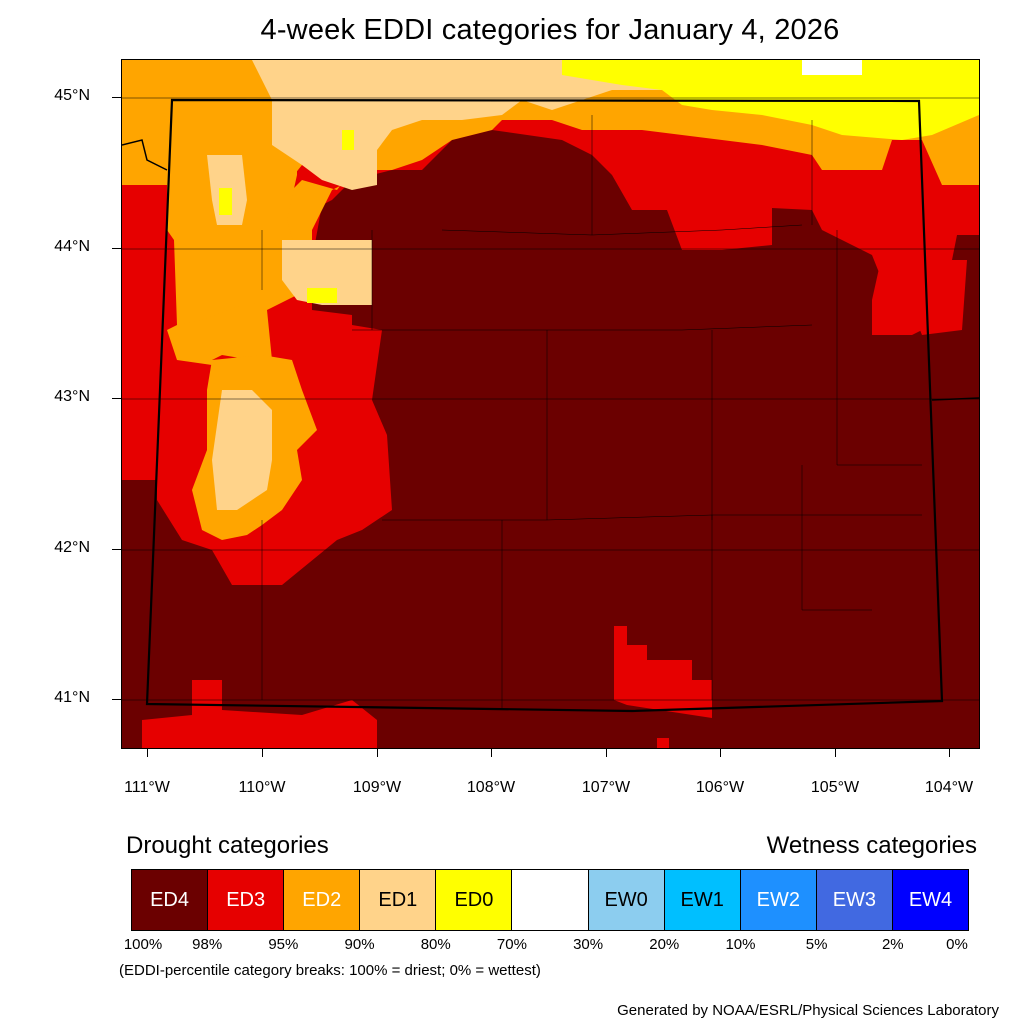 Image resolution: width=1024 pixels, height=1024 pixels. What do you see at coordinates (664, 944) in the screenshot?
I see `legend-break-label: 20%` at bounding box center [664, 944].